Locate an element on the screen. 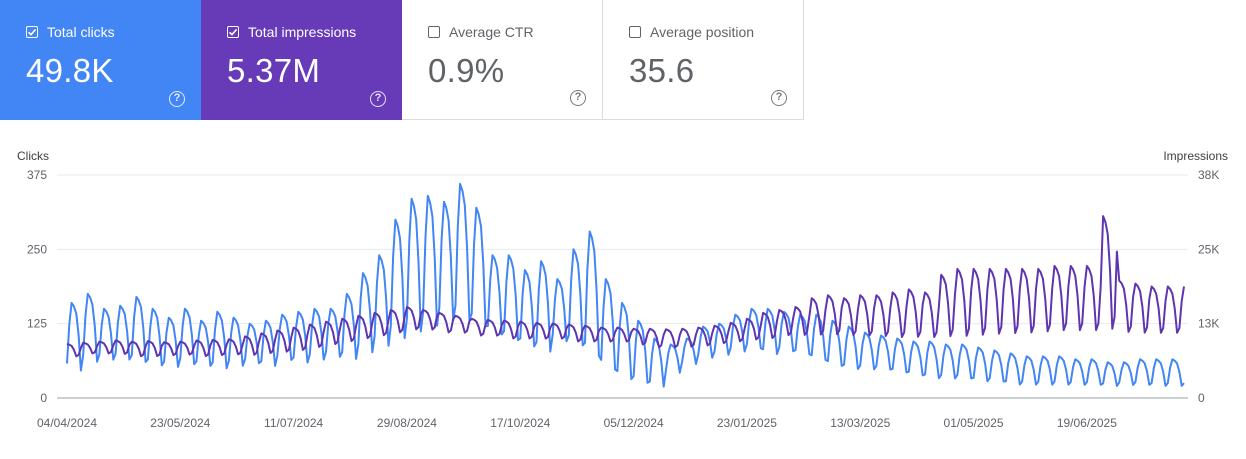  metric-value: 5.37M is located at coordinates (274, 70).